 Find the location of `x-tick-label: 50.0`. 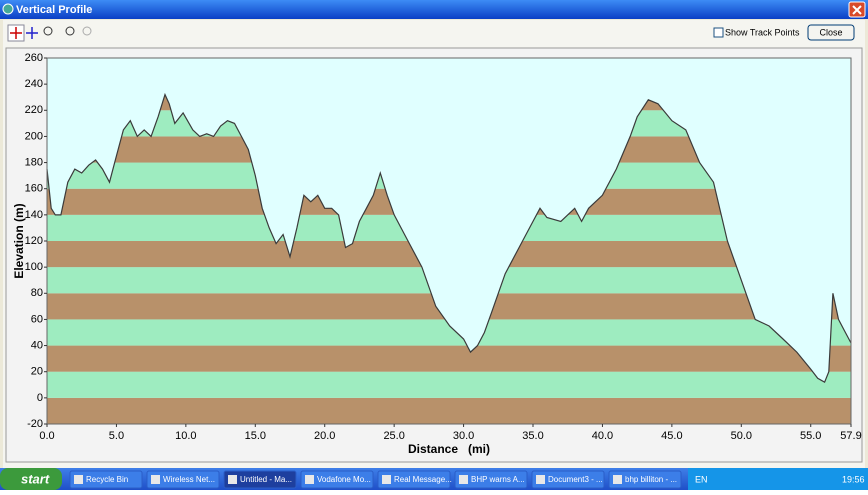

x-tick-label: 50.0 is located at coordinates (741, 436).